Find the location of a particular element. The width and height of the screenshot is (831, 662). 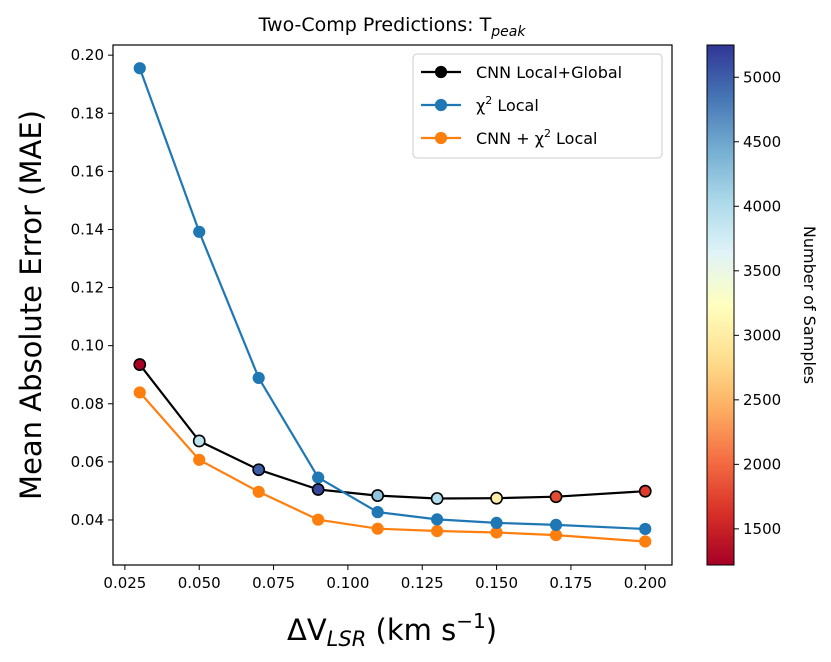

colorbar-tick-label: 2000 is located at coordinates (762, 464).